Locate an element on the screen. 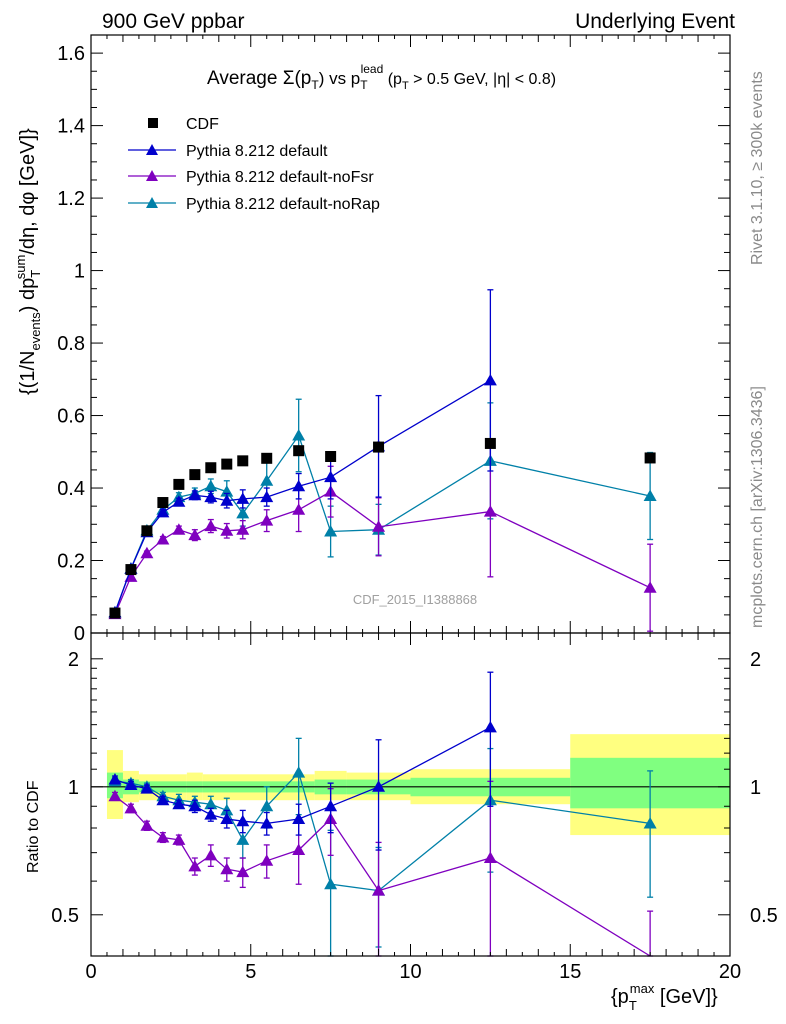 This screenshot has width=786, height=1024. header-left: 900 GeV ppbar is located at coordinates (173, 21).